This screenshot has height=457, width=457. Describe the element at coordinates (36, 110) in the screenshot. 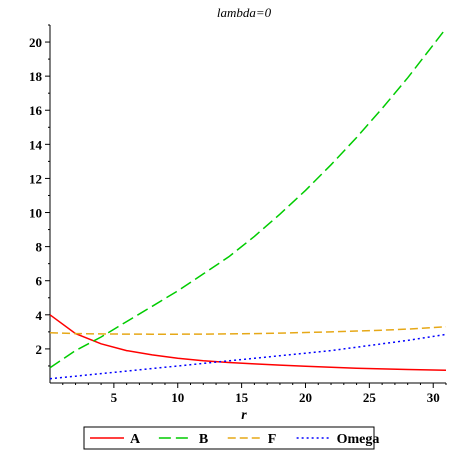

I see `y-tick-label: 16` at that location.